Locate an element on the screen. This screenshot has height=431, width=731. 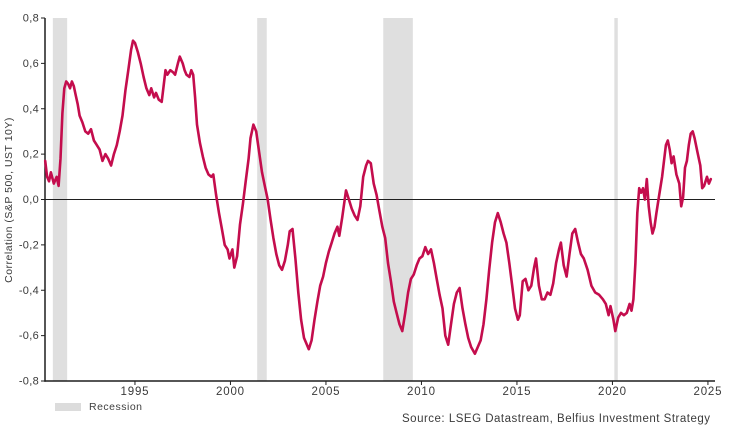
legend-recession-swatch is located at coordinates (68, 407).